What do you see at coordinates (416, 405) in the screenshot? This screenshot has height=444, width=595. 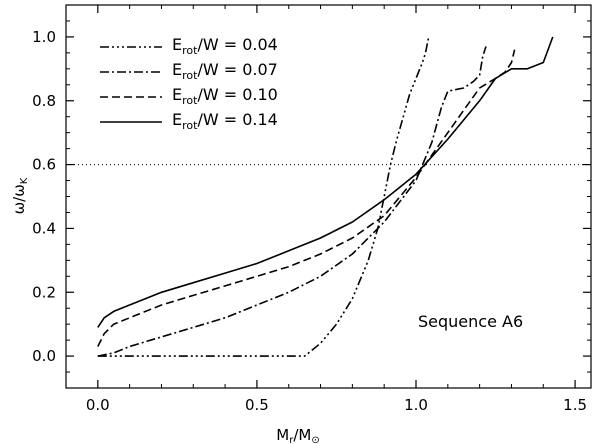 I see `x-tick-label: 1.0` at bounding box center [416, 405].